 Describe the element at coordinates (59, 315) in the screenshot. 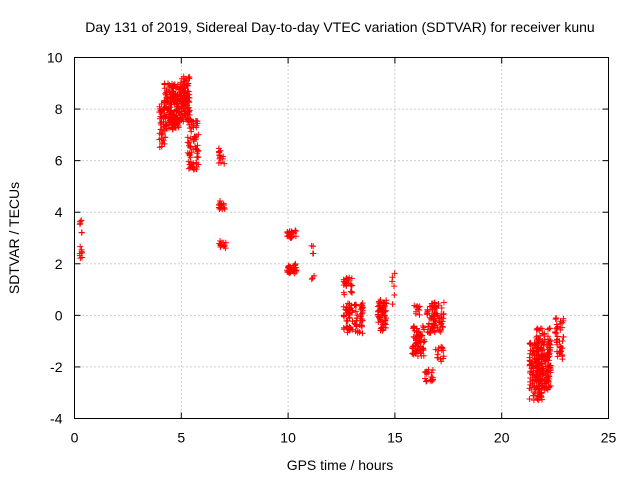

I see `y-tick-label: 0` at that location.